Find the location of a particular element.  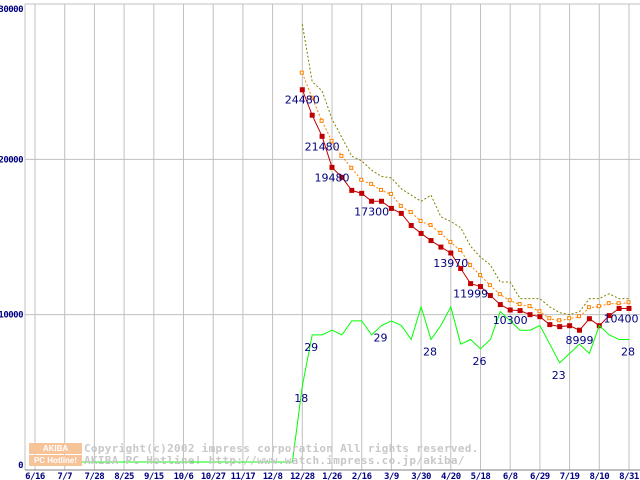

x-tick-label: 6/16 is located at coordinates (35, 476).